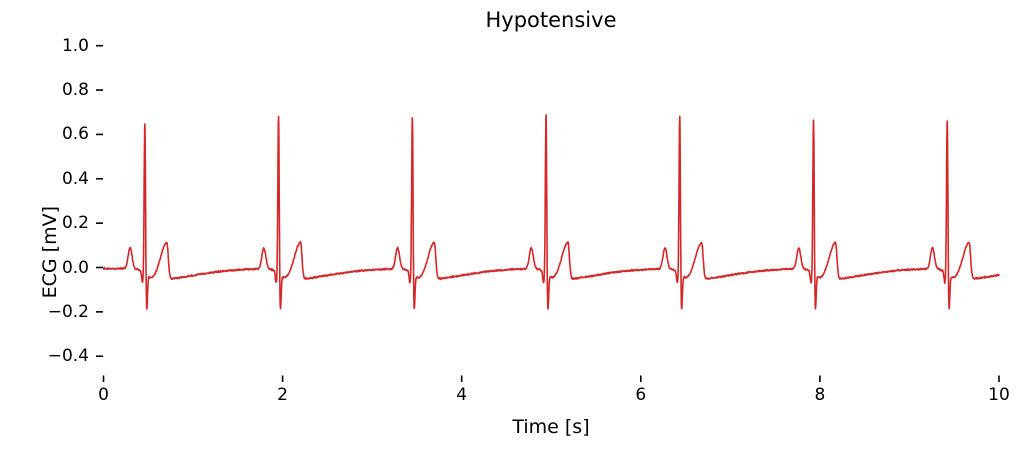 This screenshot has height=453, width=1023. What do you see at coordinates (75, 90) in the screenshot?
I see `y-tick-label-1: 0.8` at bounding box center [75, 90].